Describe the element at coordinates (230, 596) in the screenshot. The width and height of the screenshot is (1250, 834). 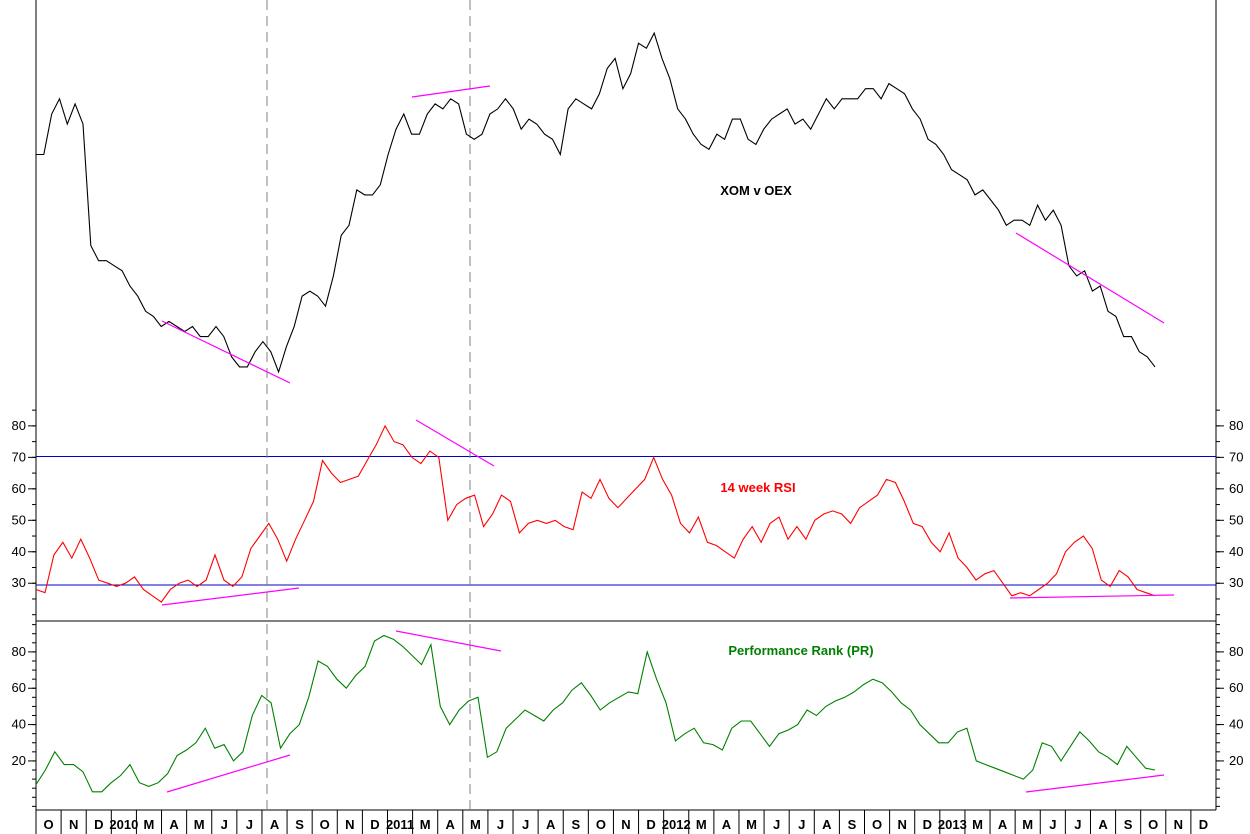
I see `trendline-rsi-2010` at that location.